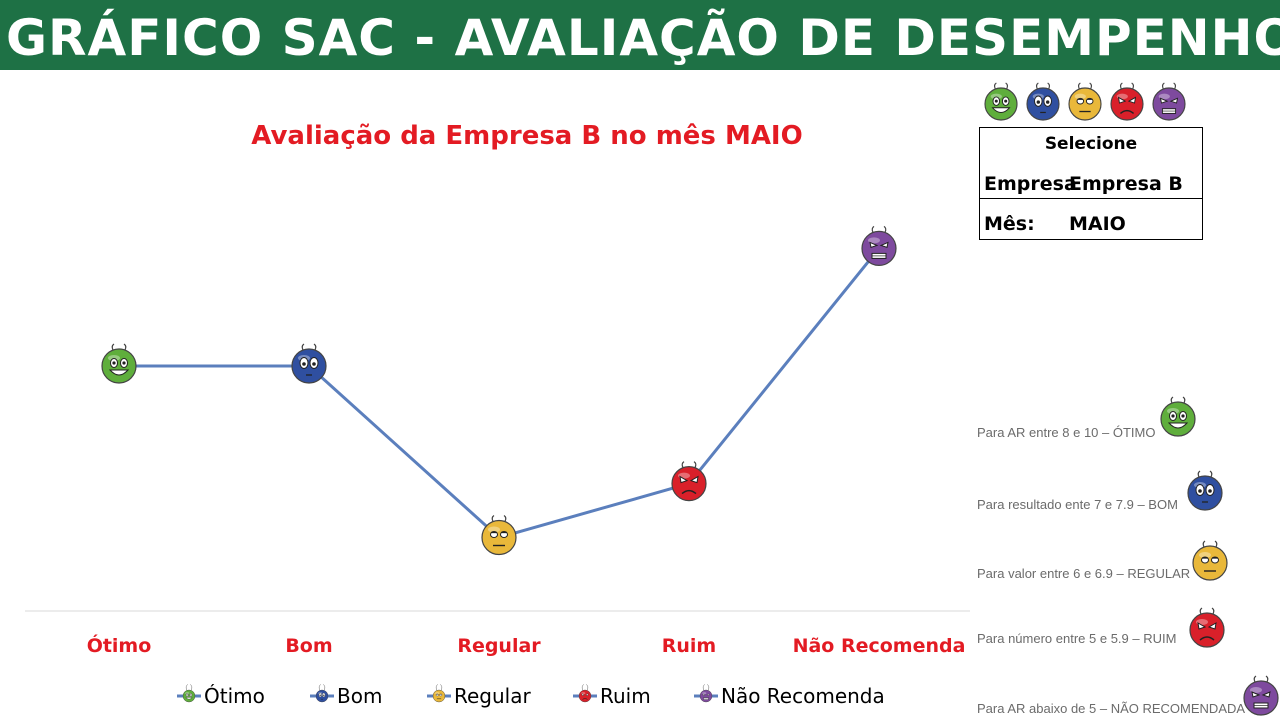  I want to click on rule-text: Para resultado ente 7 e 7.9 – BOM, so click(1077, 504).